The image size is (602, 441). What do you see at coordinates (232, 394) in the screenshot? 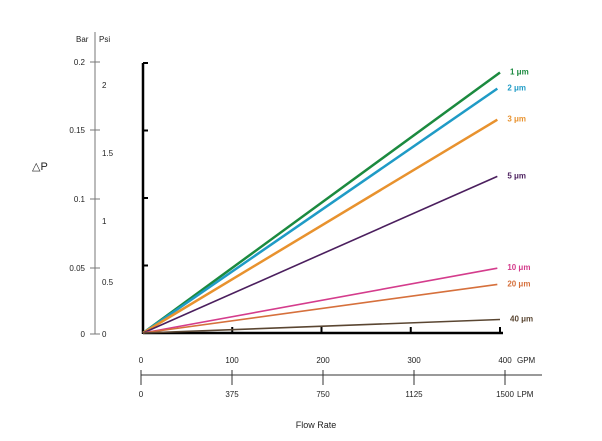
I see `lpm-tick-label: 375` at bounding box center [232, 394].